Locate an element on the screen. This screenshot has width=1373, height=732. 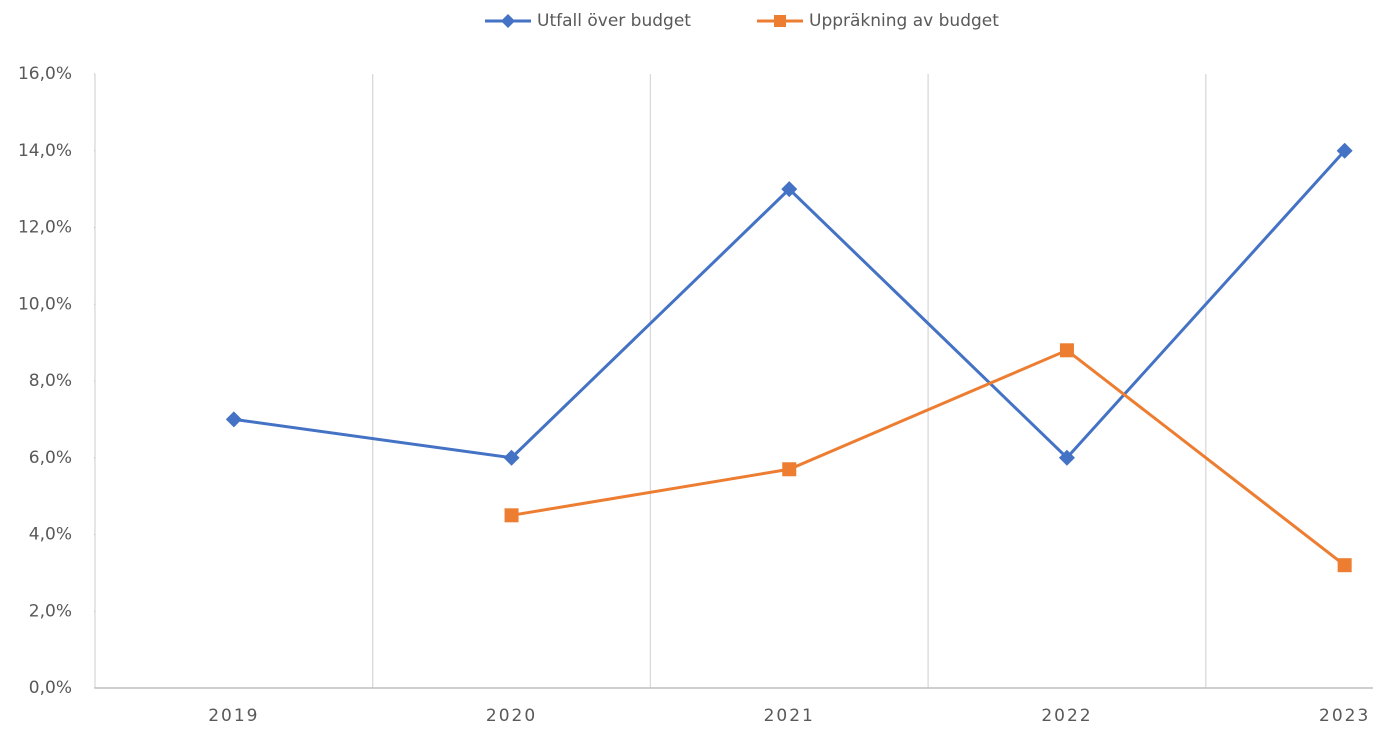
x-tick-label: 2020 is located at coordinates (511, 716).